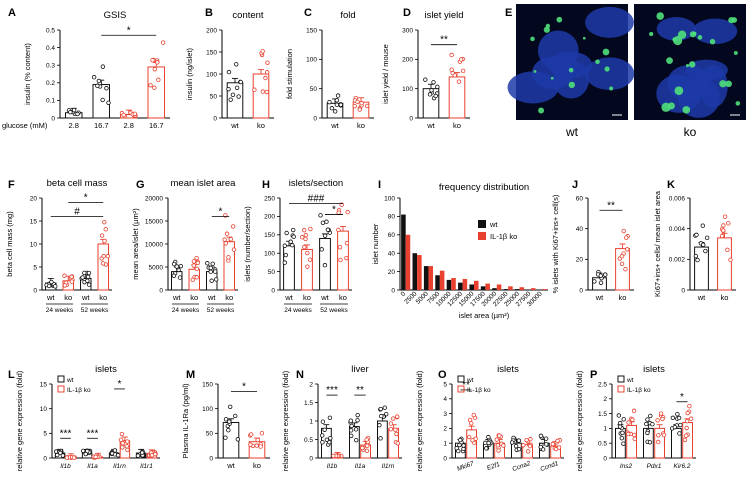  I want to click on x-tick-label: ko, so click(257, 465).